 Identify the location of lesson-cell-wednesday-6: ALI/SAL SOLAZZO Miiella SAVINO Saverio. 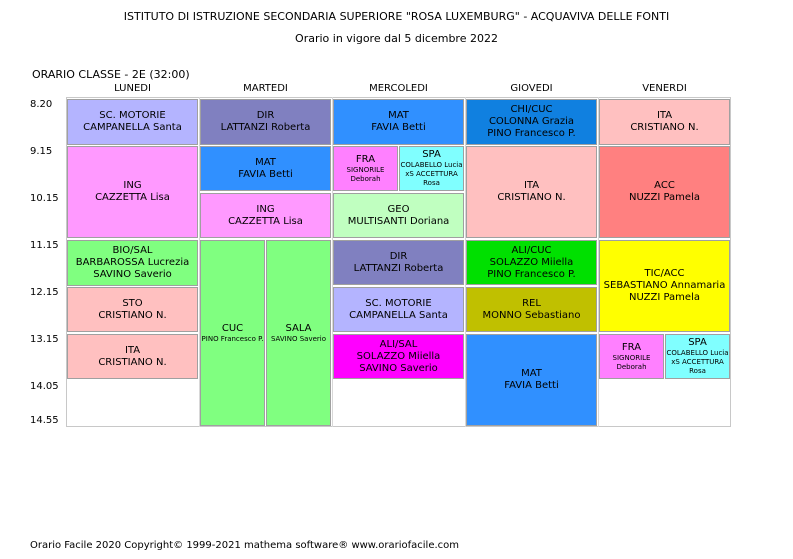
(398, 356).